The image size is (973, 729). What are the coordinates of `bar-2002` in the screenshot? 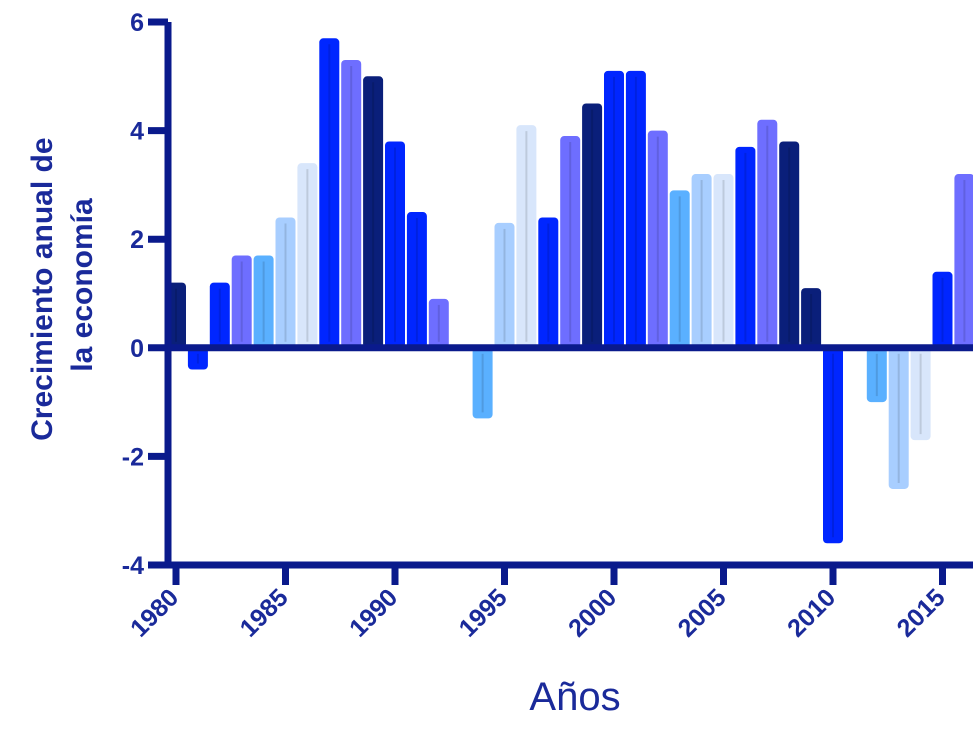 It's located at (657, 239).